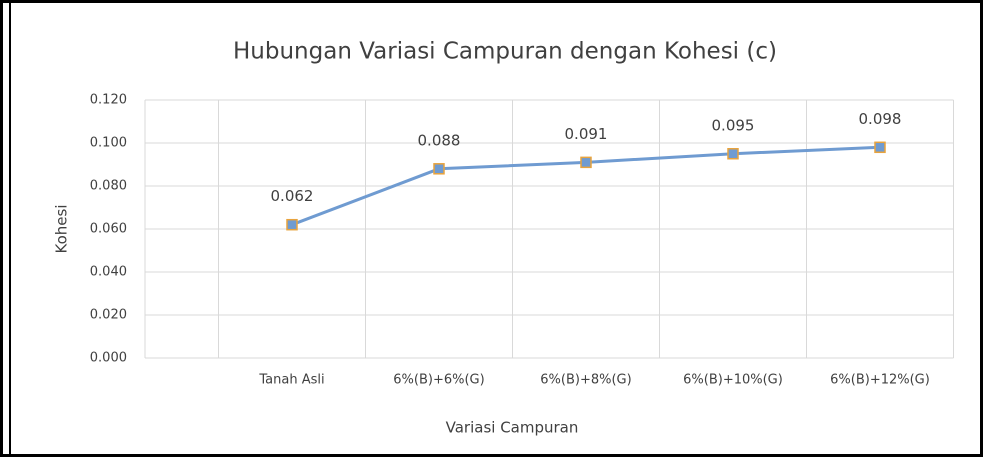 The height and width of the screenshot is (457, 983). What do you see at coordinates (108, 229) in the screenshot?
I see `y-tick-label: 0.060` at bounding box center [108, 229].